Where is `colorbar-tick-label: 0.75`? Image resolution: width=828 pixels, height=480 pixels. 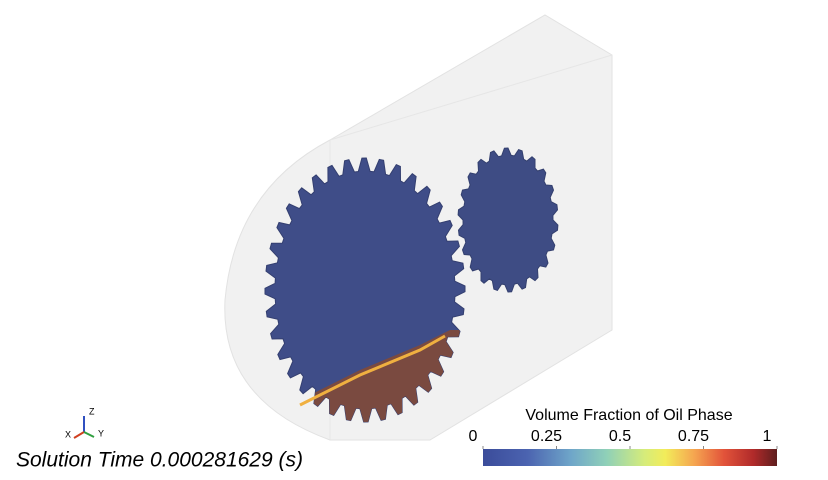 colorbar-tick-label: 0.75 is located at coordinates (693, 436).